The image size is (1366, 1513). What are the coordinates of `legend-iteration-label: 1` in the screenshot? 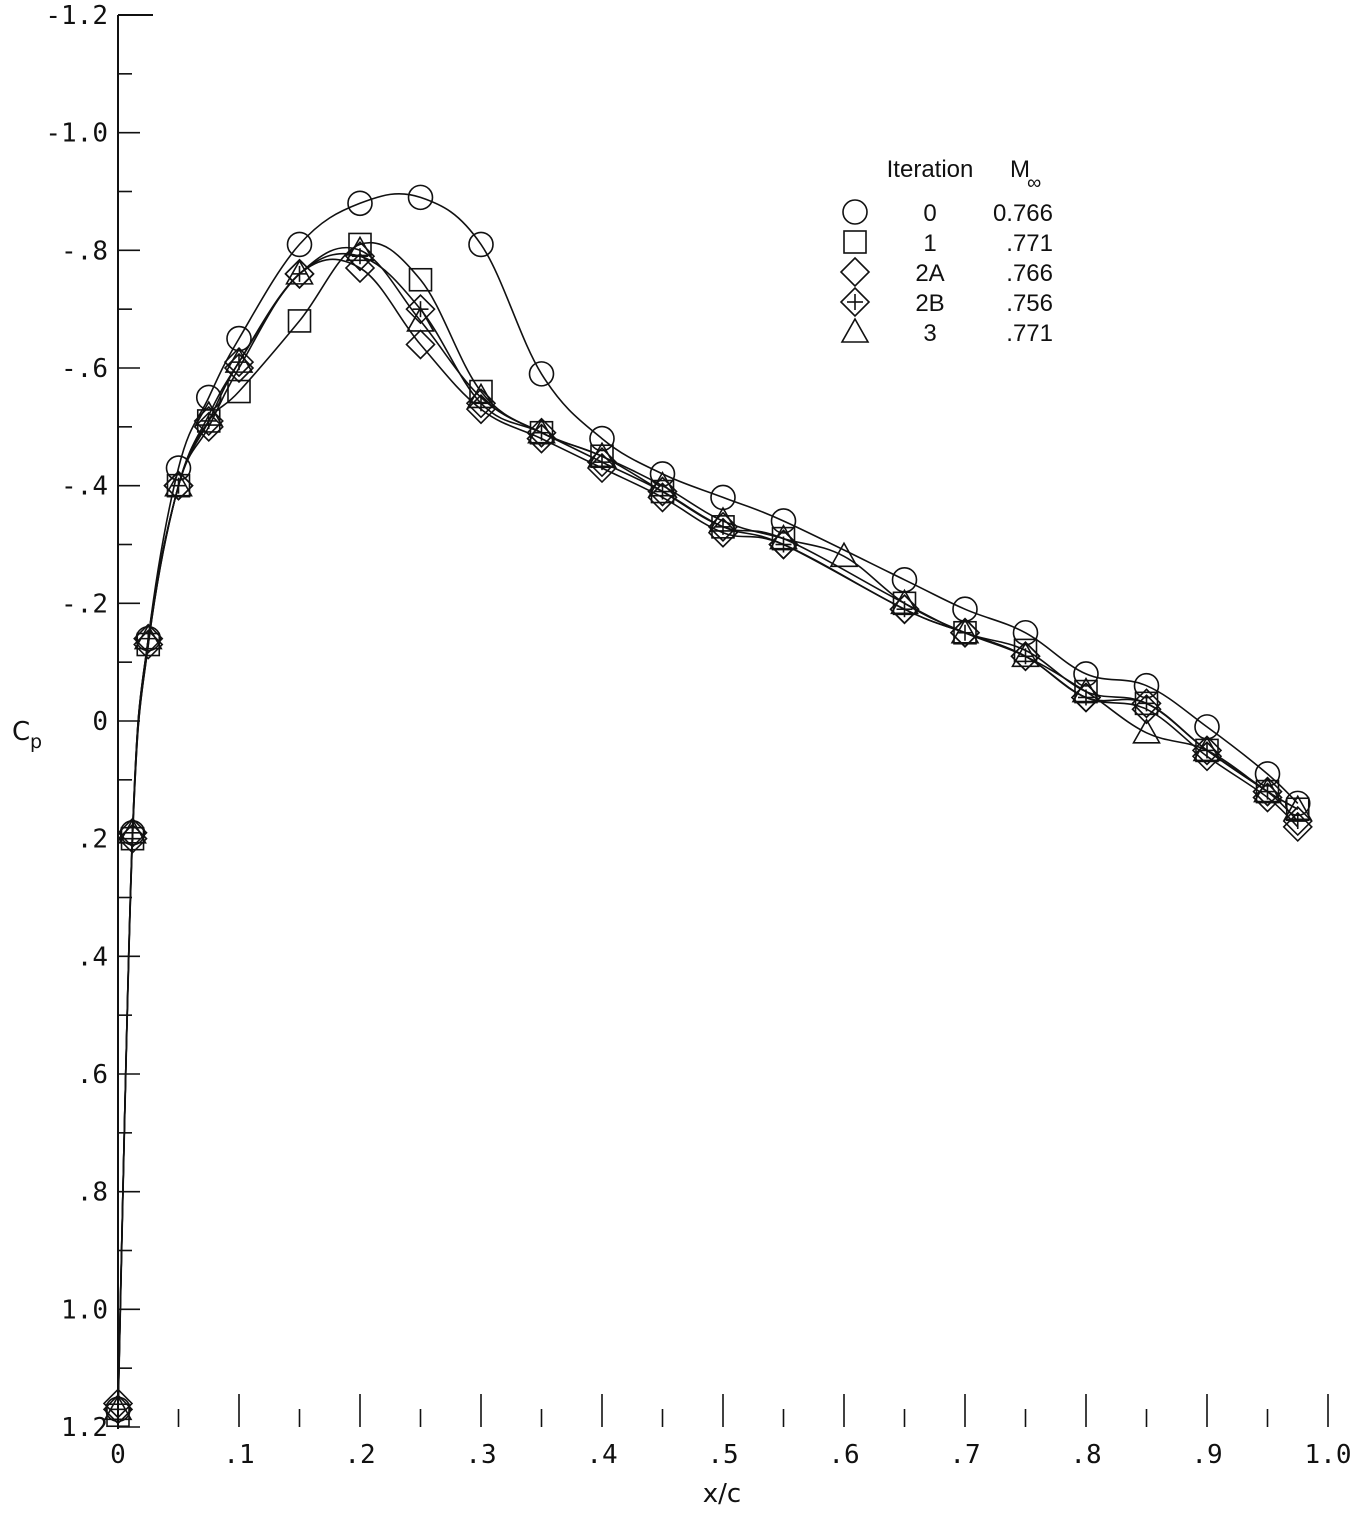 It's located at (929, 243).